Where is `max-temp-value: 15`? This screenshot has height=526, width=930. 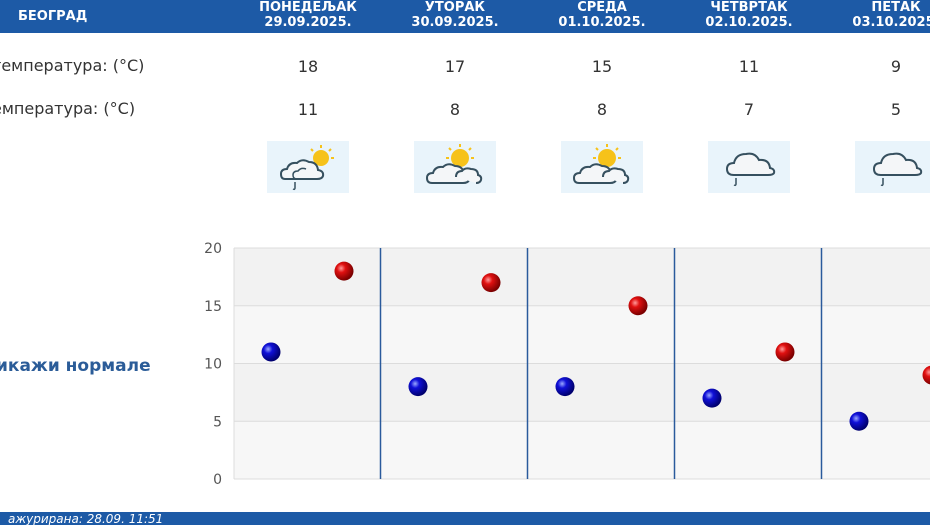 max-temp-value: 15 is located at coordinates (602, 66).